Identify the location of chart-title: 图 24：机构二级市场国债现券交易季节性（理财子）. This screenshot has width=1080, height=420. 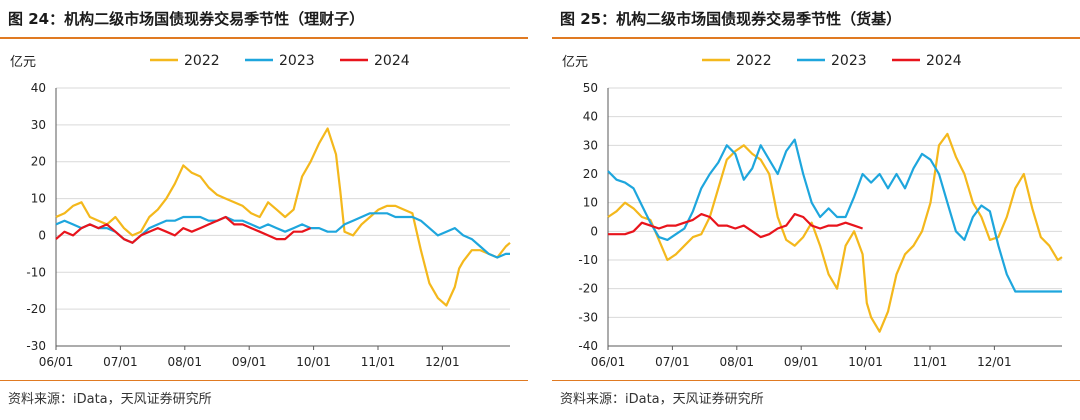
(186, 19).